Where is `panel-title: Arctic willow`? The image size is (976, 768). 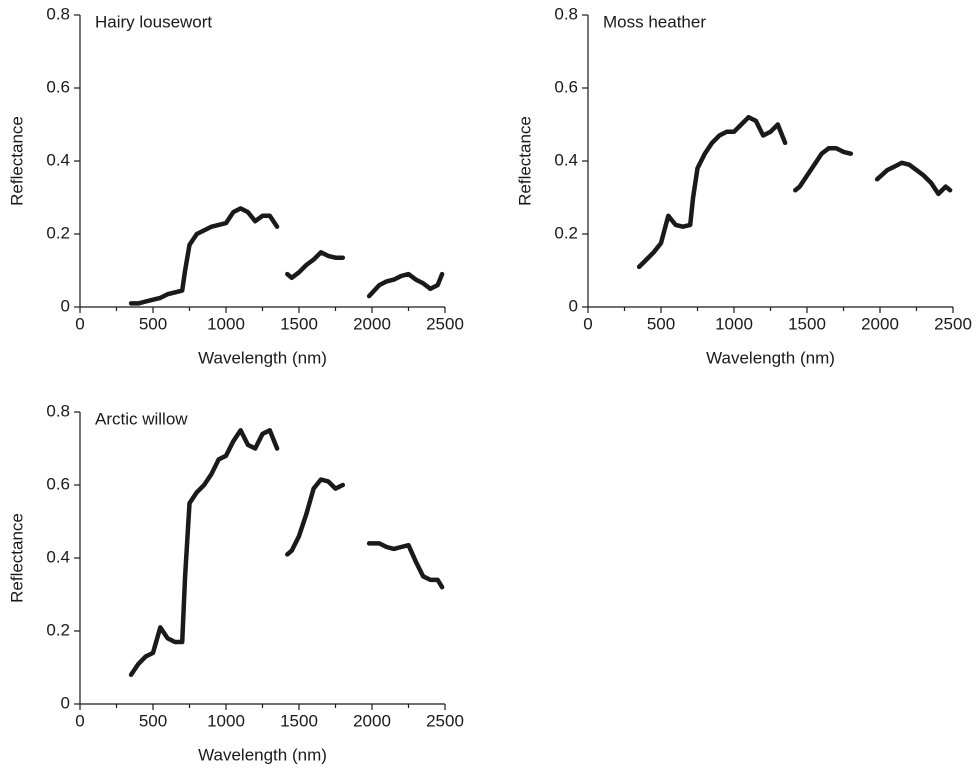
panel-title: Arctic willow is located at coordinates (141, 418).